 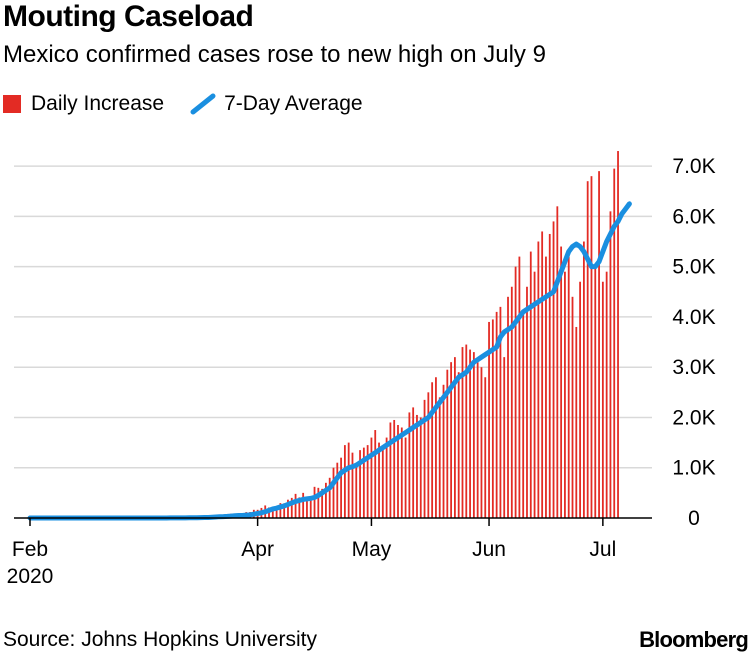 I want to click on source-note: Source: Johns Hopkins University, so click(x=160, y=639).